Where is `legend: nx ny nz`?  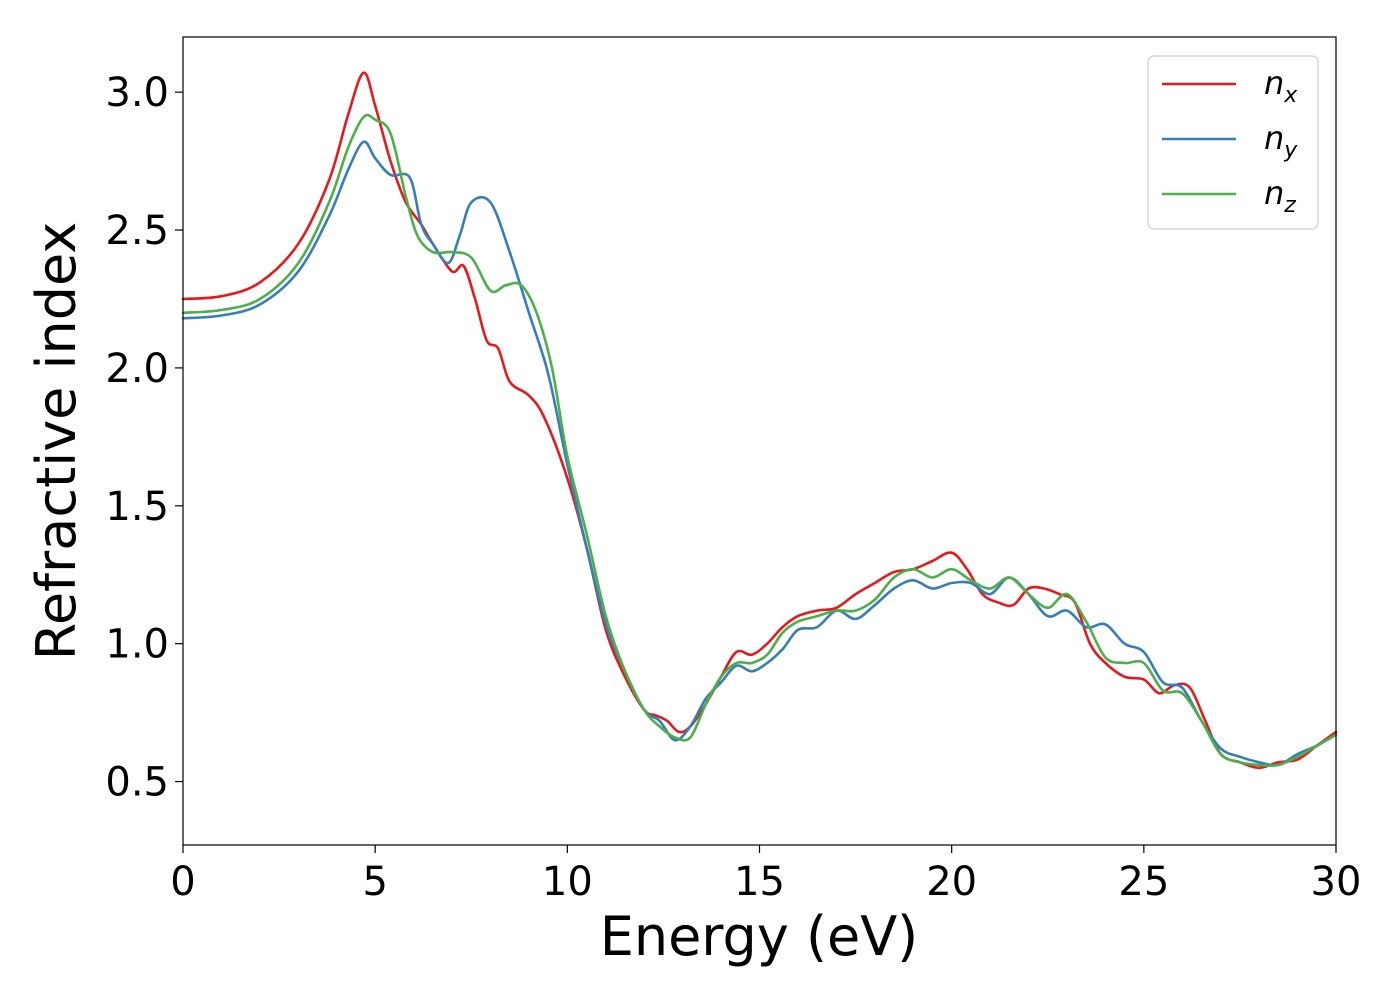
legend: nx ny nz is located at coordinates (1233, 142).